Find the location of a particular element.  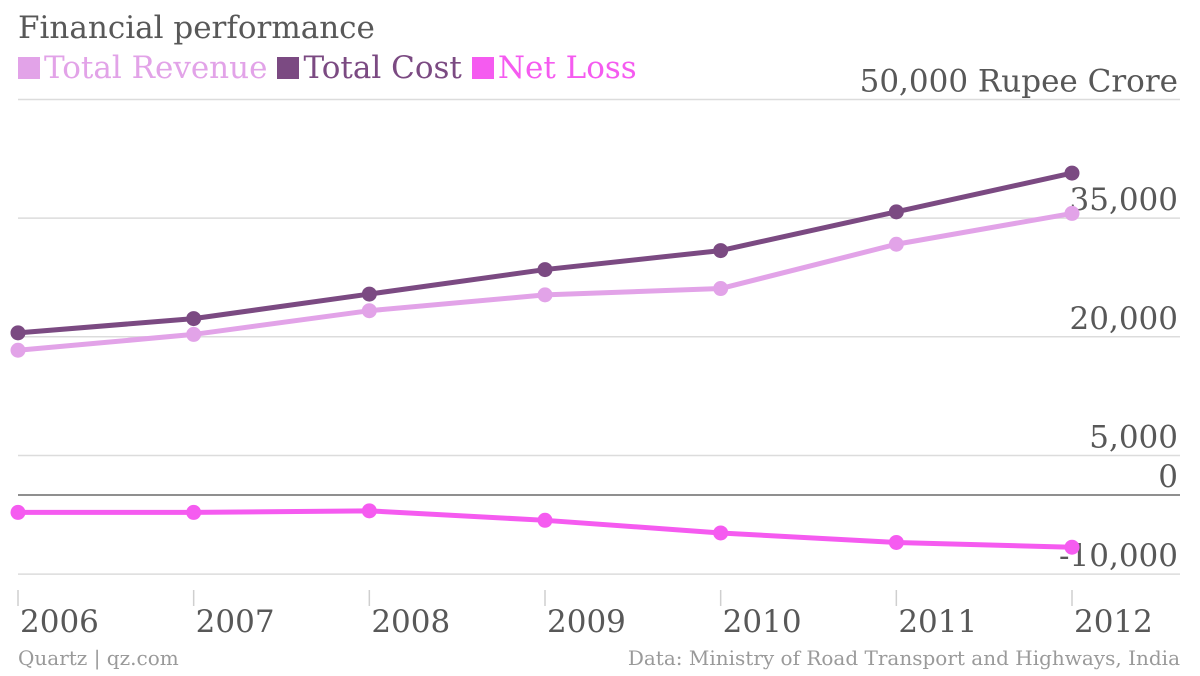

y-tick-label: 35,000 is located at coordinates (1124, 200).